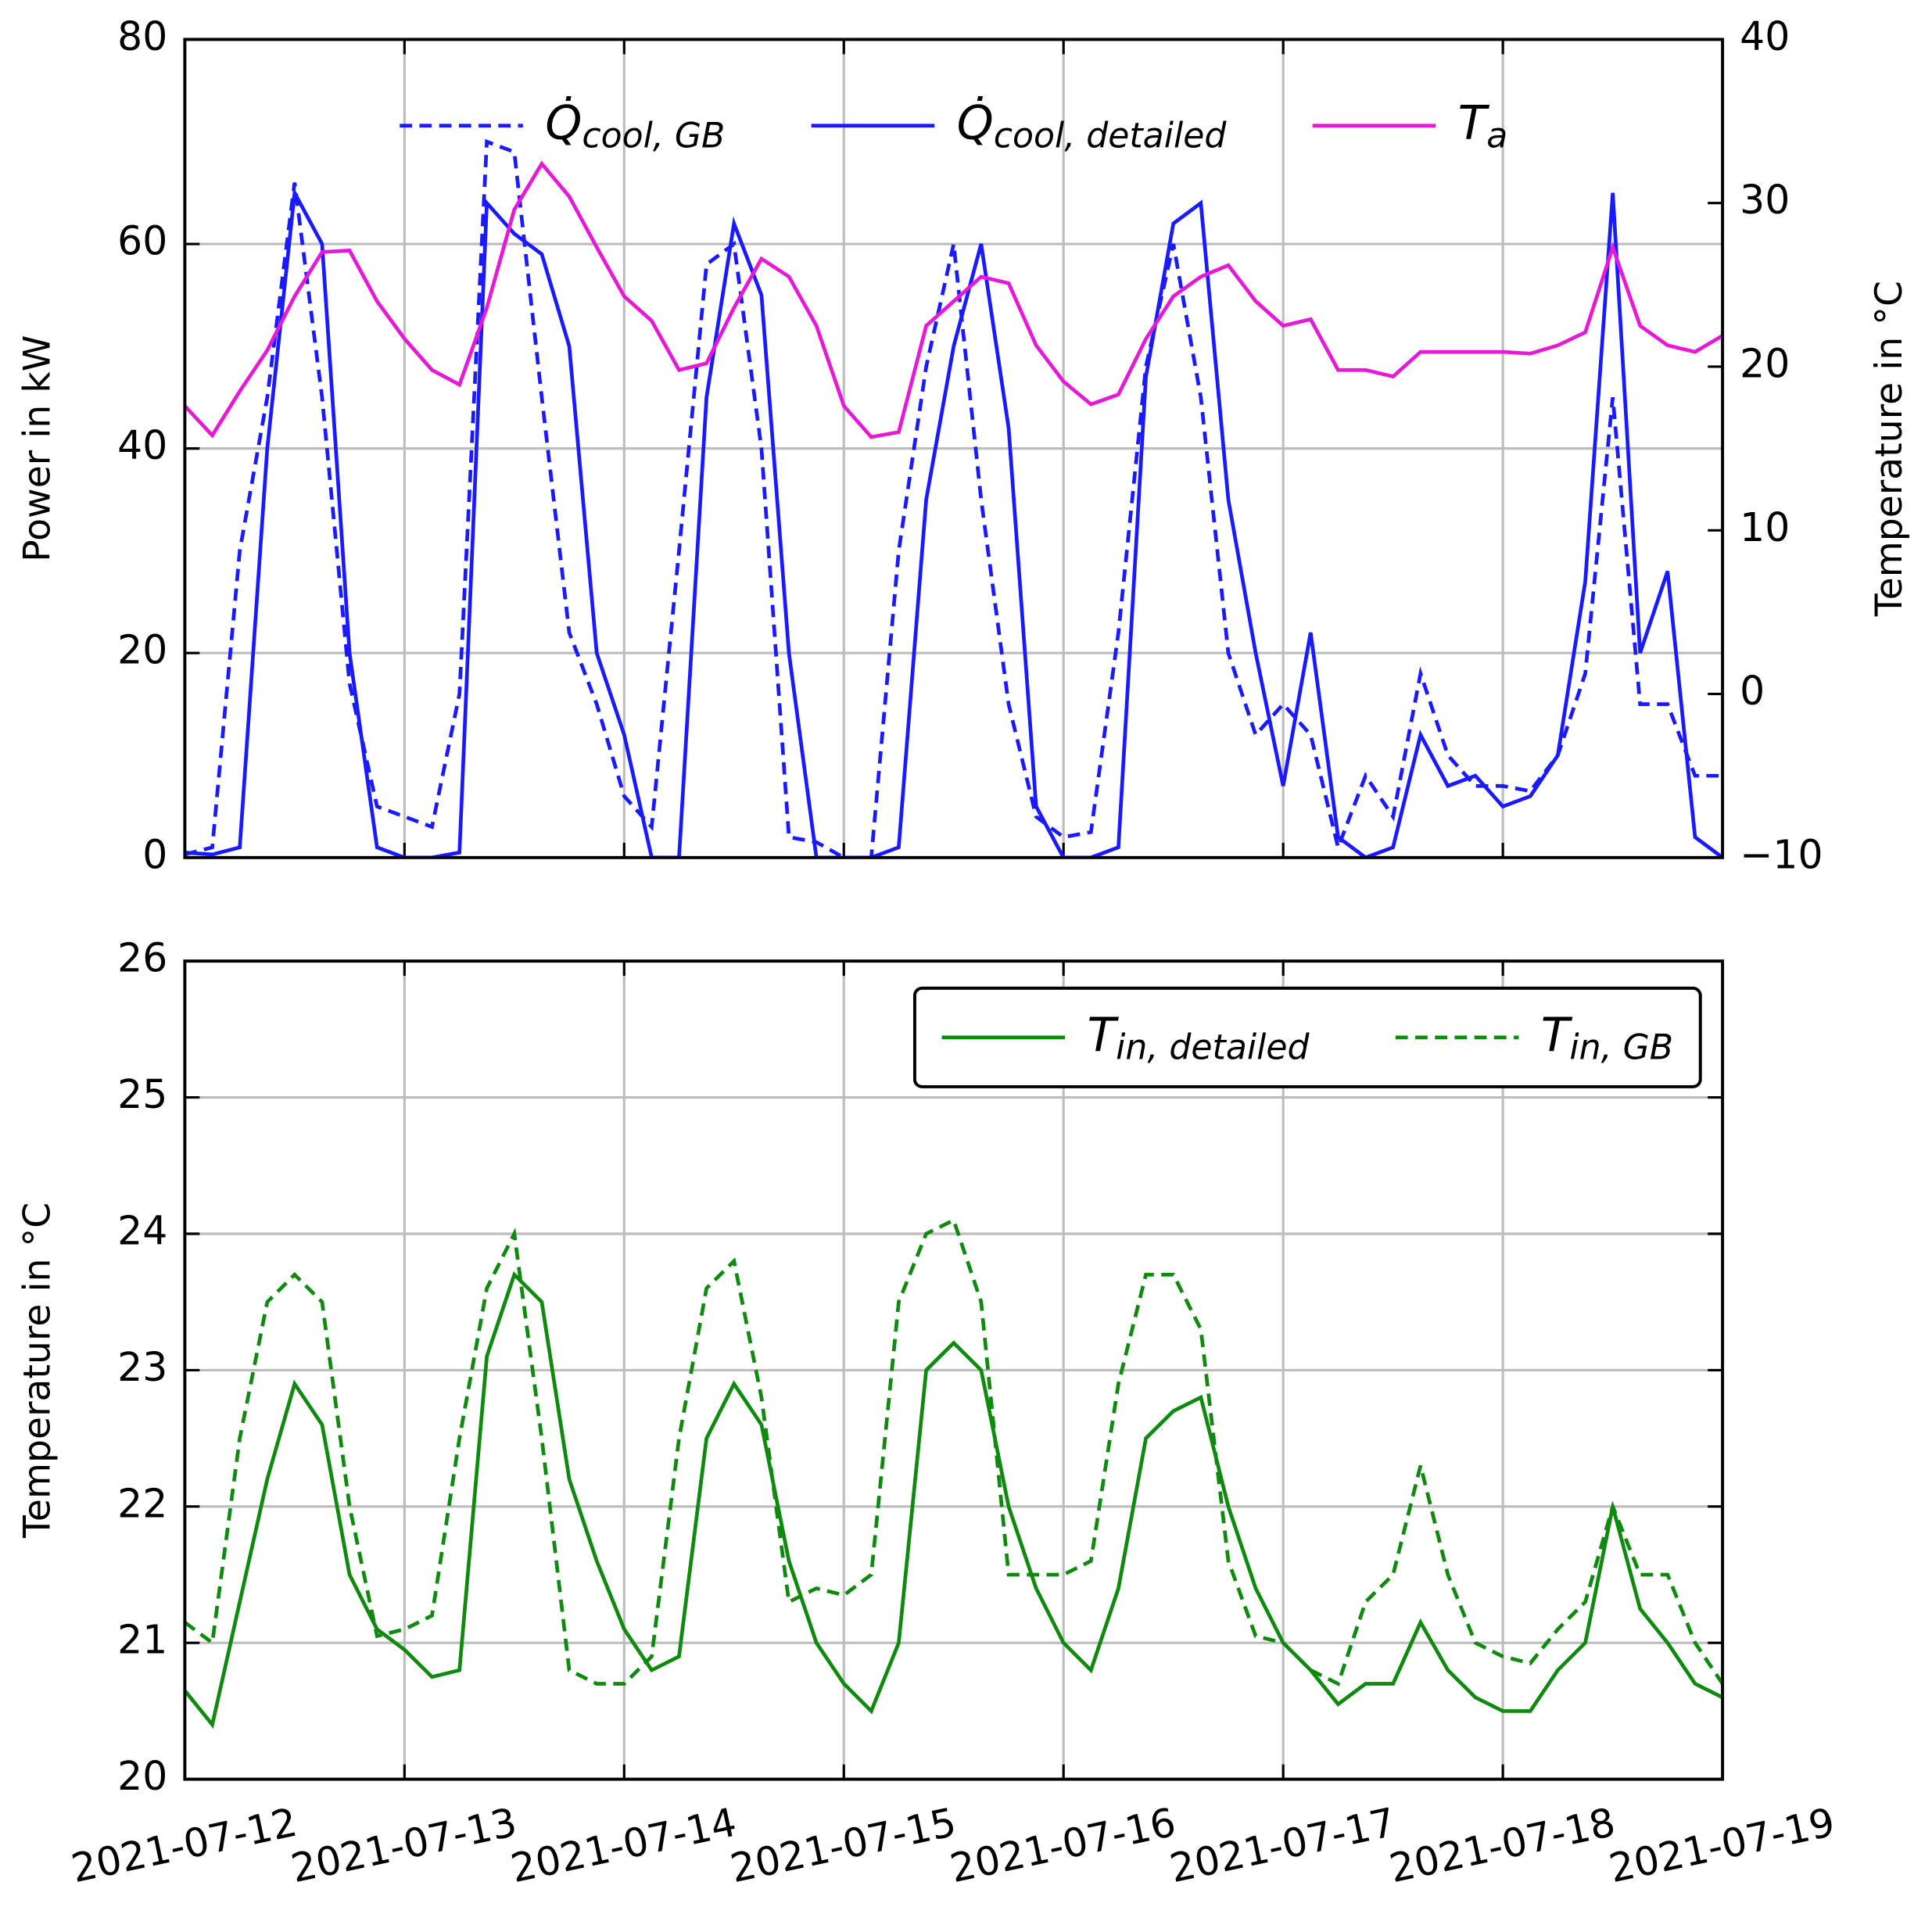  Describe the element at coordinates (1199, 1037) in the screenshot. I see `legend-label: Tin, detailed` at that location.